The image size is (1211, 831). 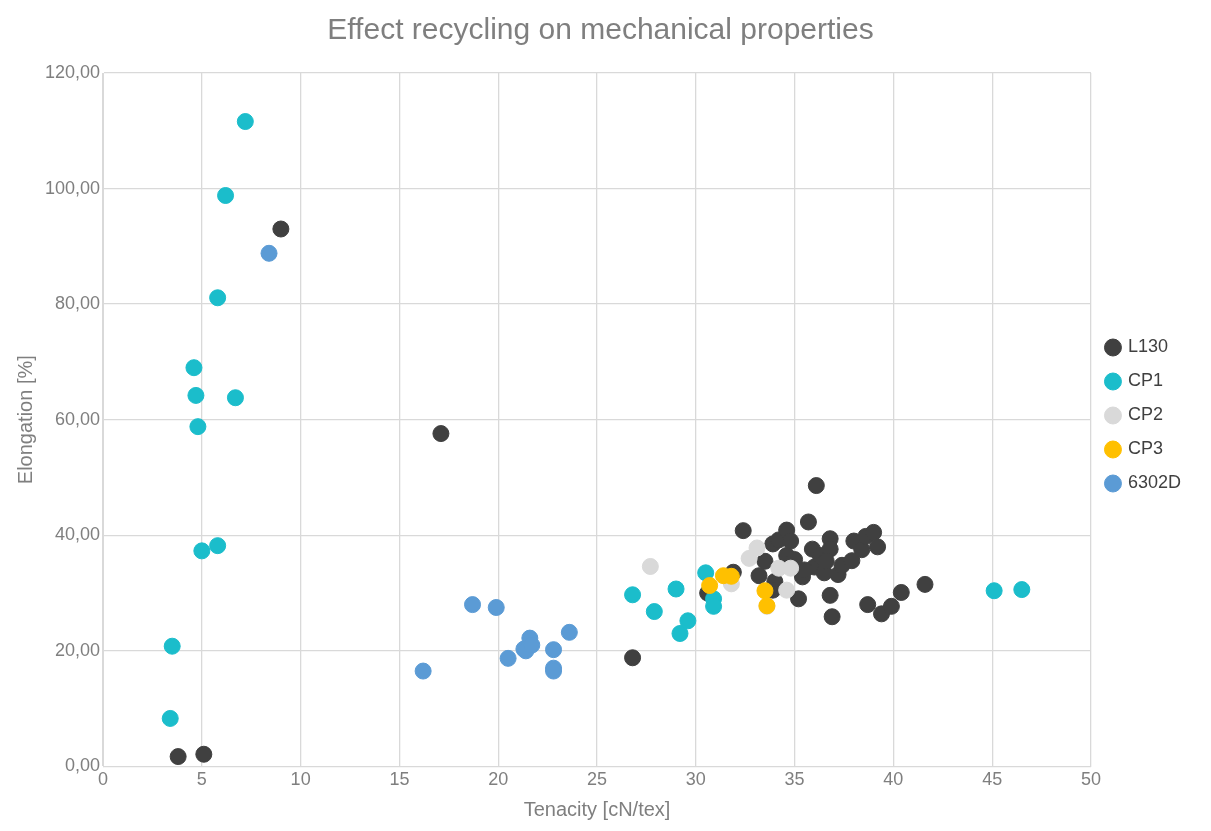 What do you see at coordinates (600, 29) in the screenshot?
I see `chart-title: Effect recycling on mechanical properties` at bounding box center [600, 29].